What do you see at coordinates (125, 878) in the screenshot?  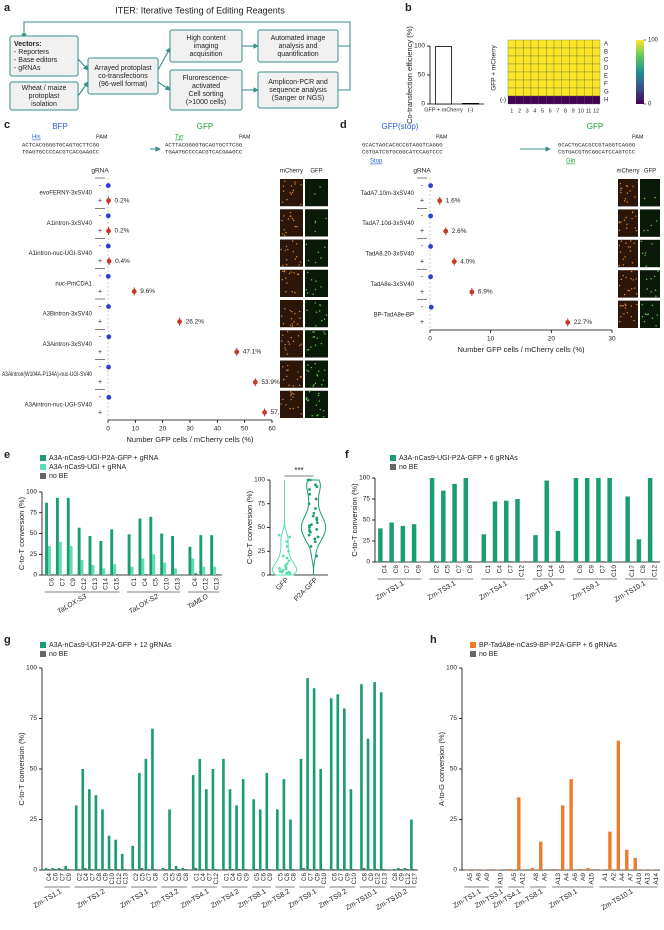 I see `x-tick-label: C13` at bounding box center [125, 878].